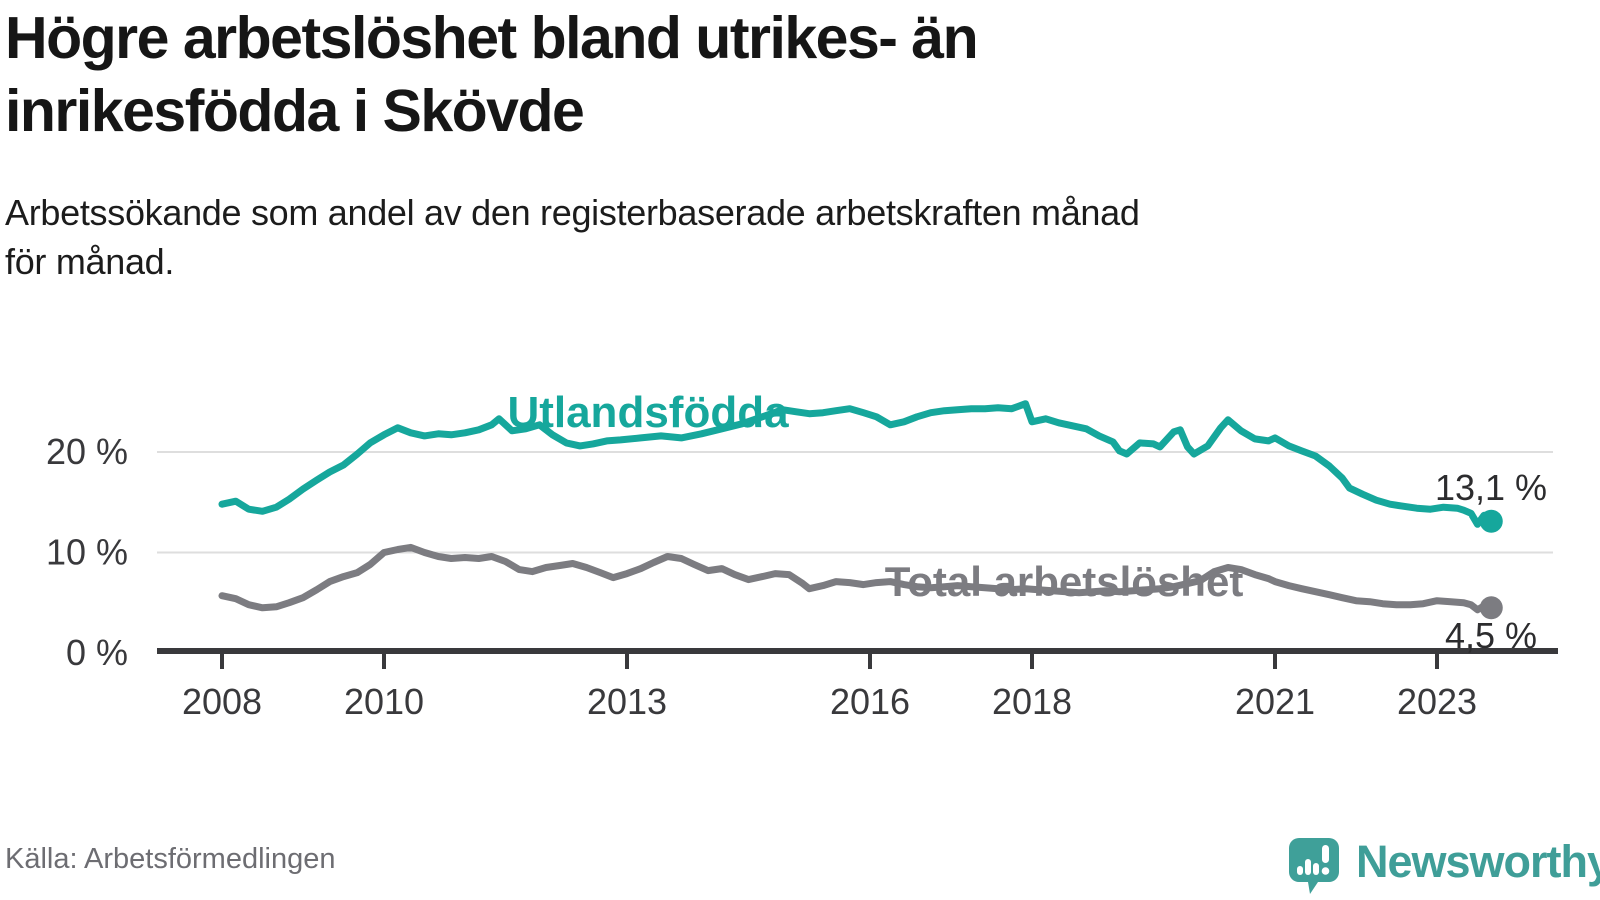  Describe the element at coordinates (97, 652) in the screenshot. I see `y-tick-label-0: 0 %` at that location.